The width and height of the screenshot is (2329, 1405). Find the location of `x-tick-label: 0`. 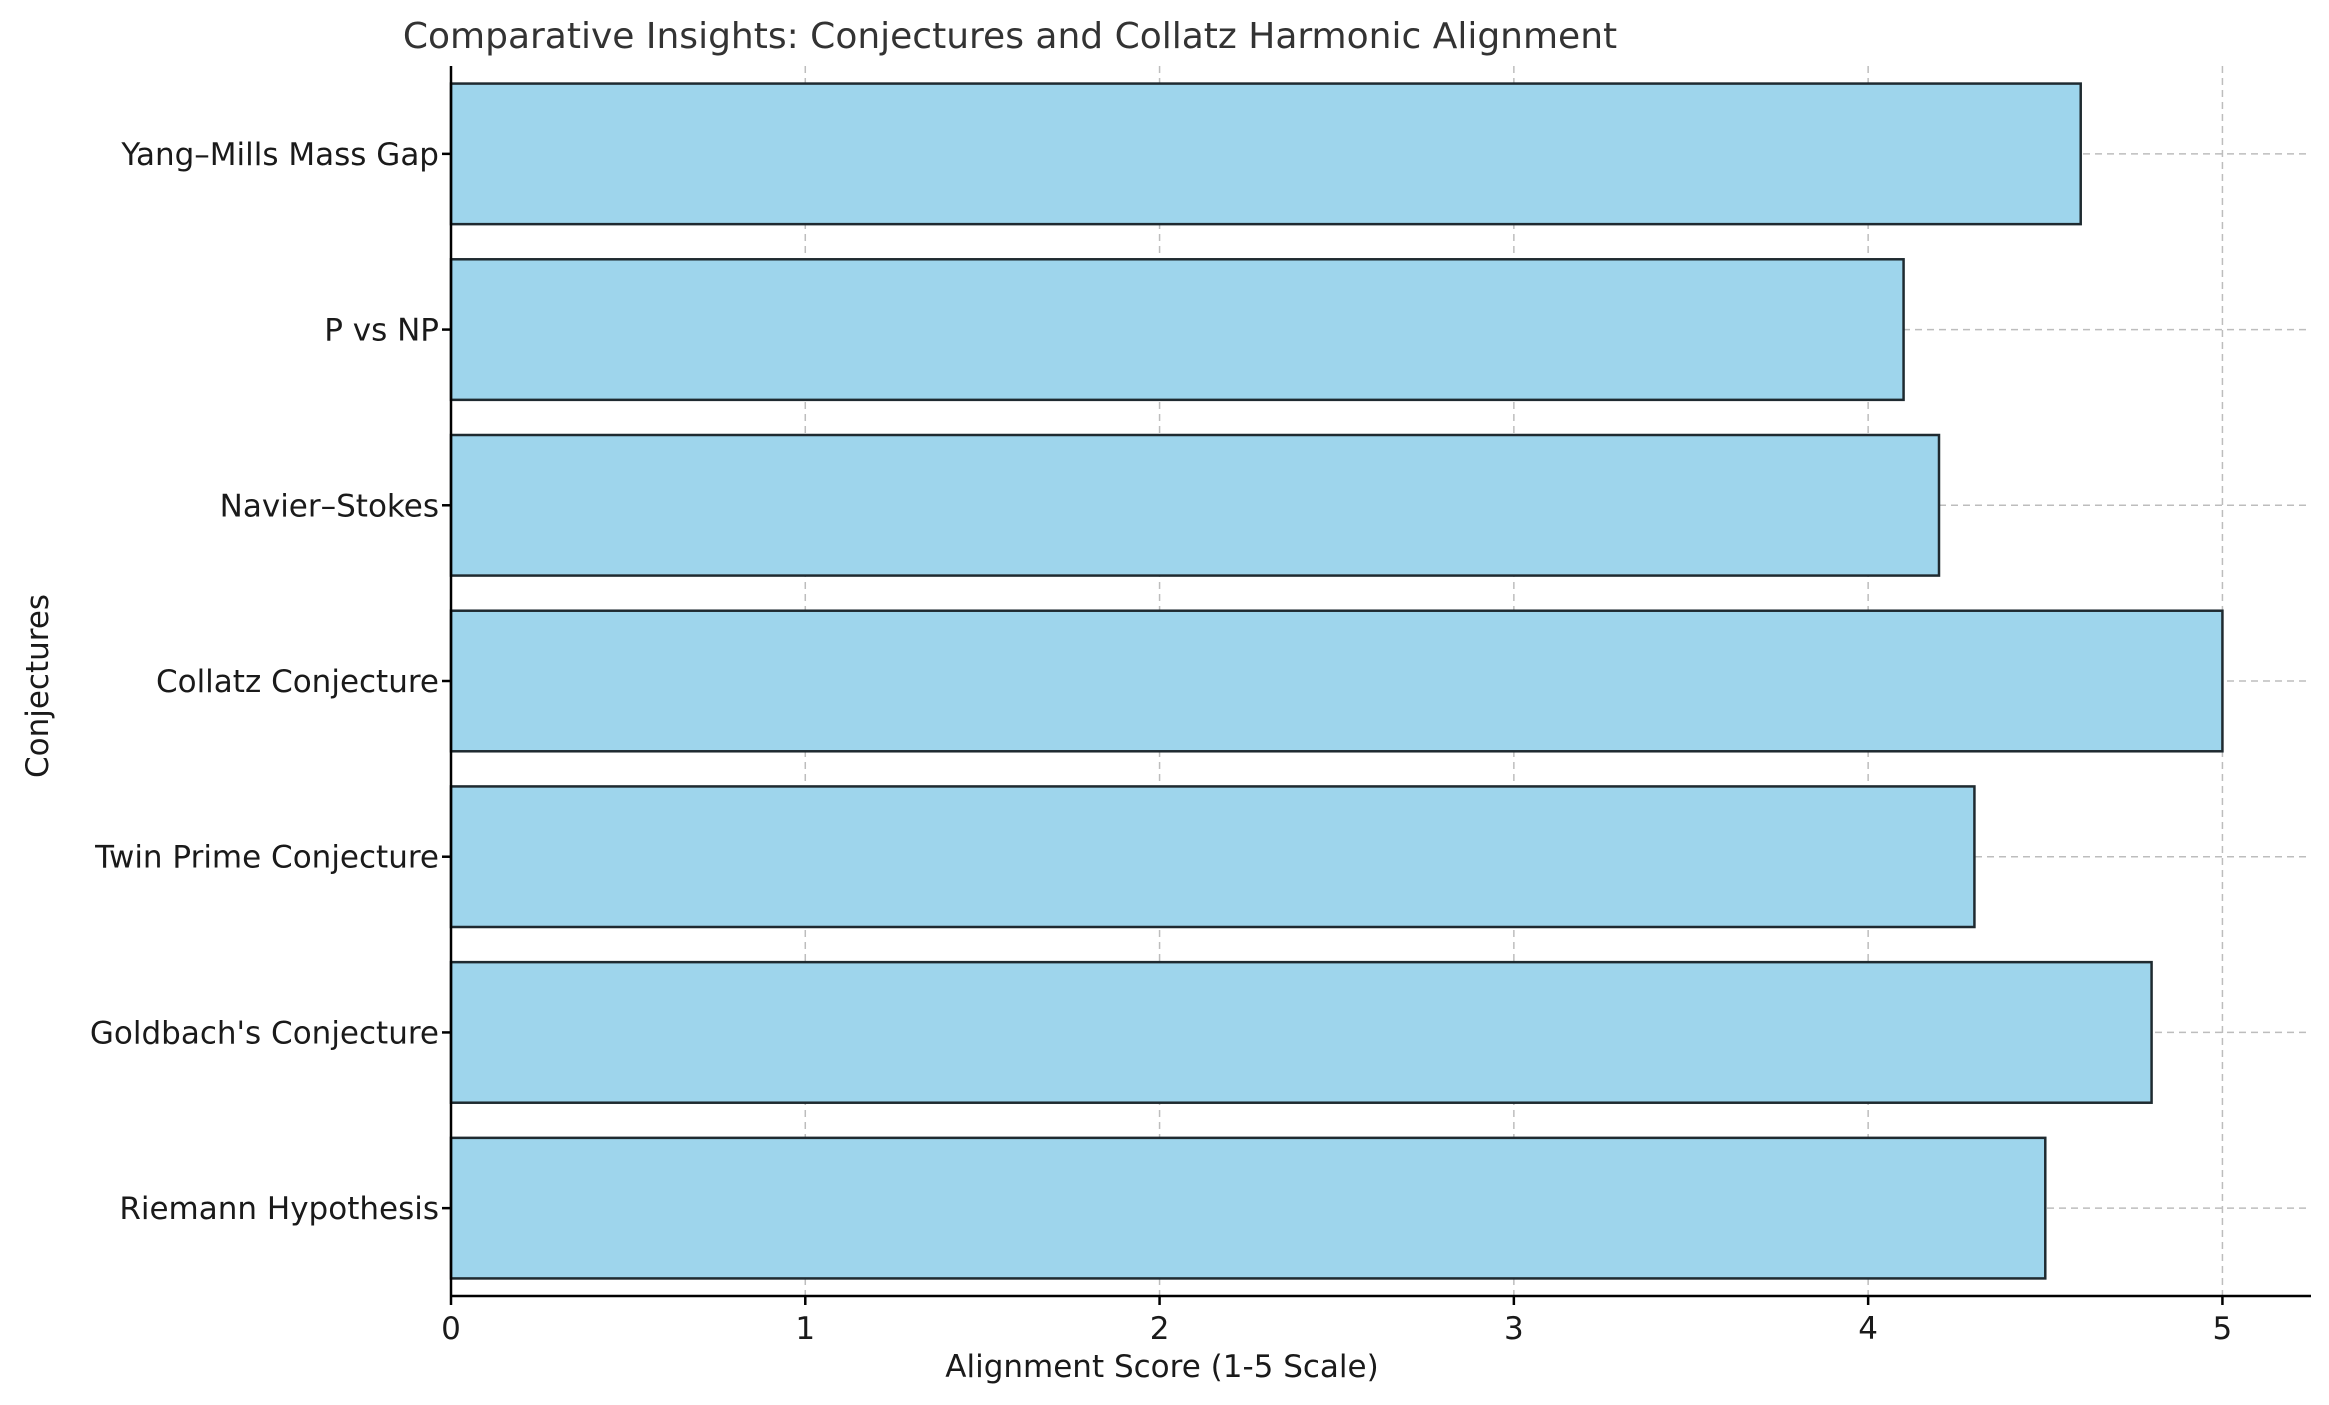

x-tick-label: 0 is located at coordinates (451, 1329).